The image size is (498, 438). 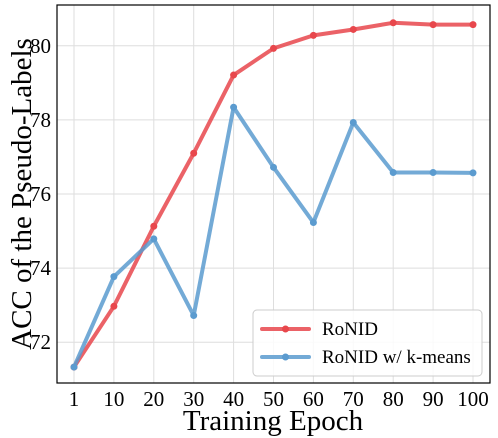 What do you see at coordinates (396, 357) in the screenshot?
I see `legend-label-1: RoNID w/ k-means` at bounding box center [396, 357].